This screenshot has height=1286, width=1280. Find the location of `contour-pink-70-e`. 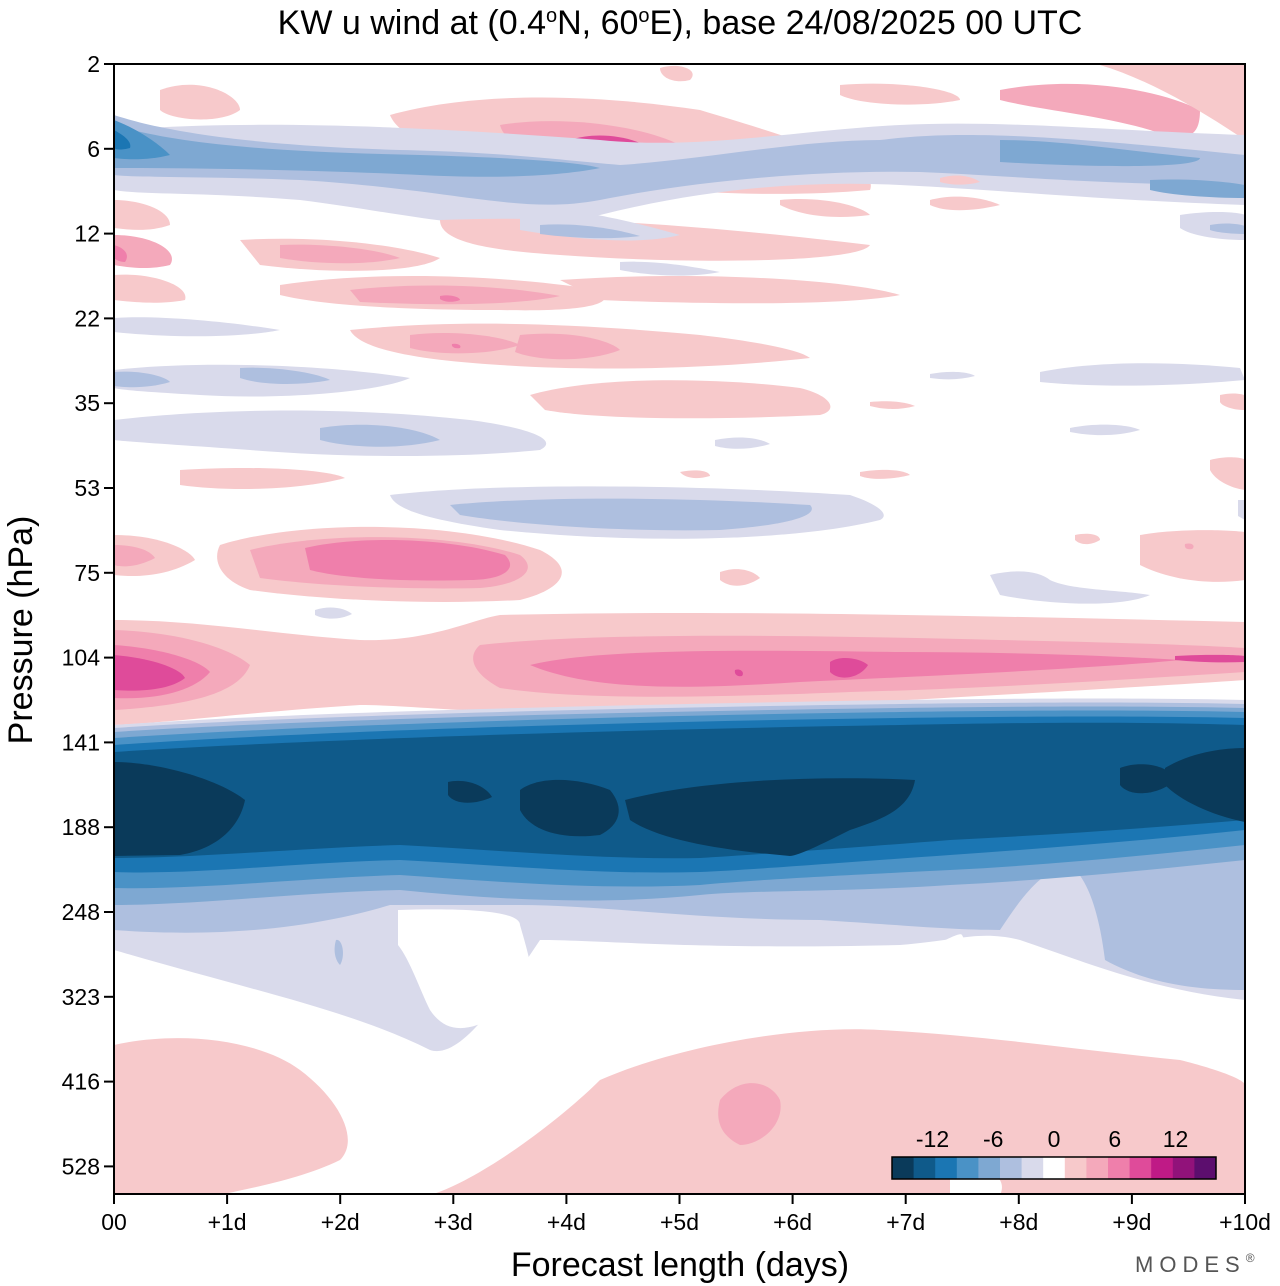

contour-pink-70-e is located at coordinates (408, 560).